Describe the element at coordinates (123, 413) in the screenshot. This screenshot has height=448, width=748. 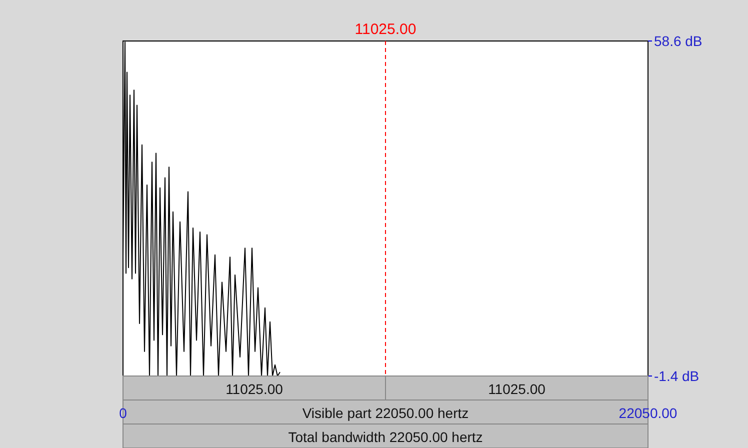
I see `x-tick-label: 0` at that location.